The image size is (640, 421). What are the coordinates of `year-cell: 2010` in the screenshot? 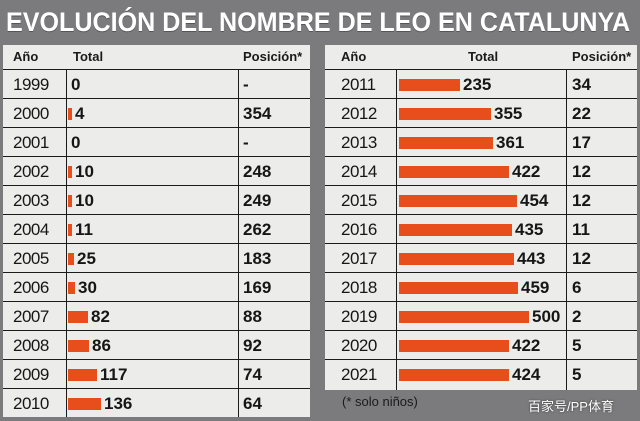 It's located at (31, 403).